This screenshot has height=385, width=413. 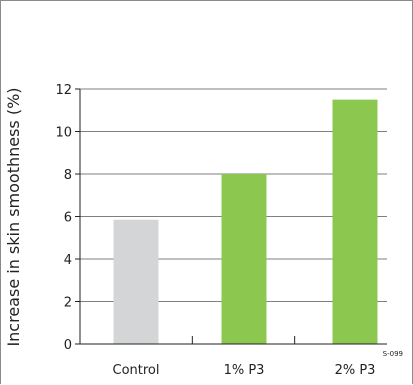 What do you see at coordinates (355, 370) in the screenshot?
I see `x-tick-label: 2% P3` at bounding box center [355, 370].